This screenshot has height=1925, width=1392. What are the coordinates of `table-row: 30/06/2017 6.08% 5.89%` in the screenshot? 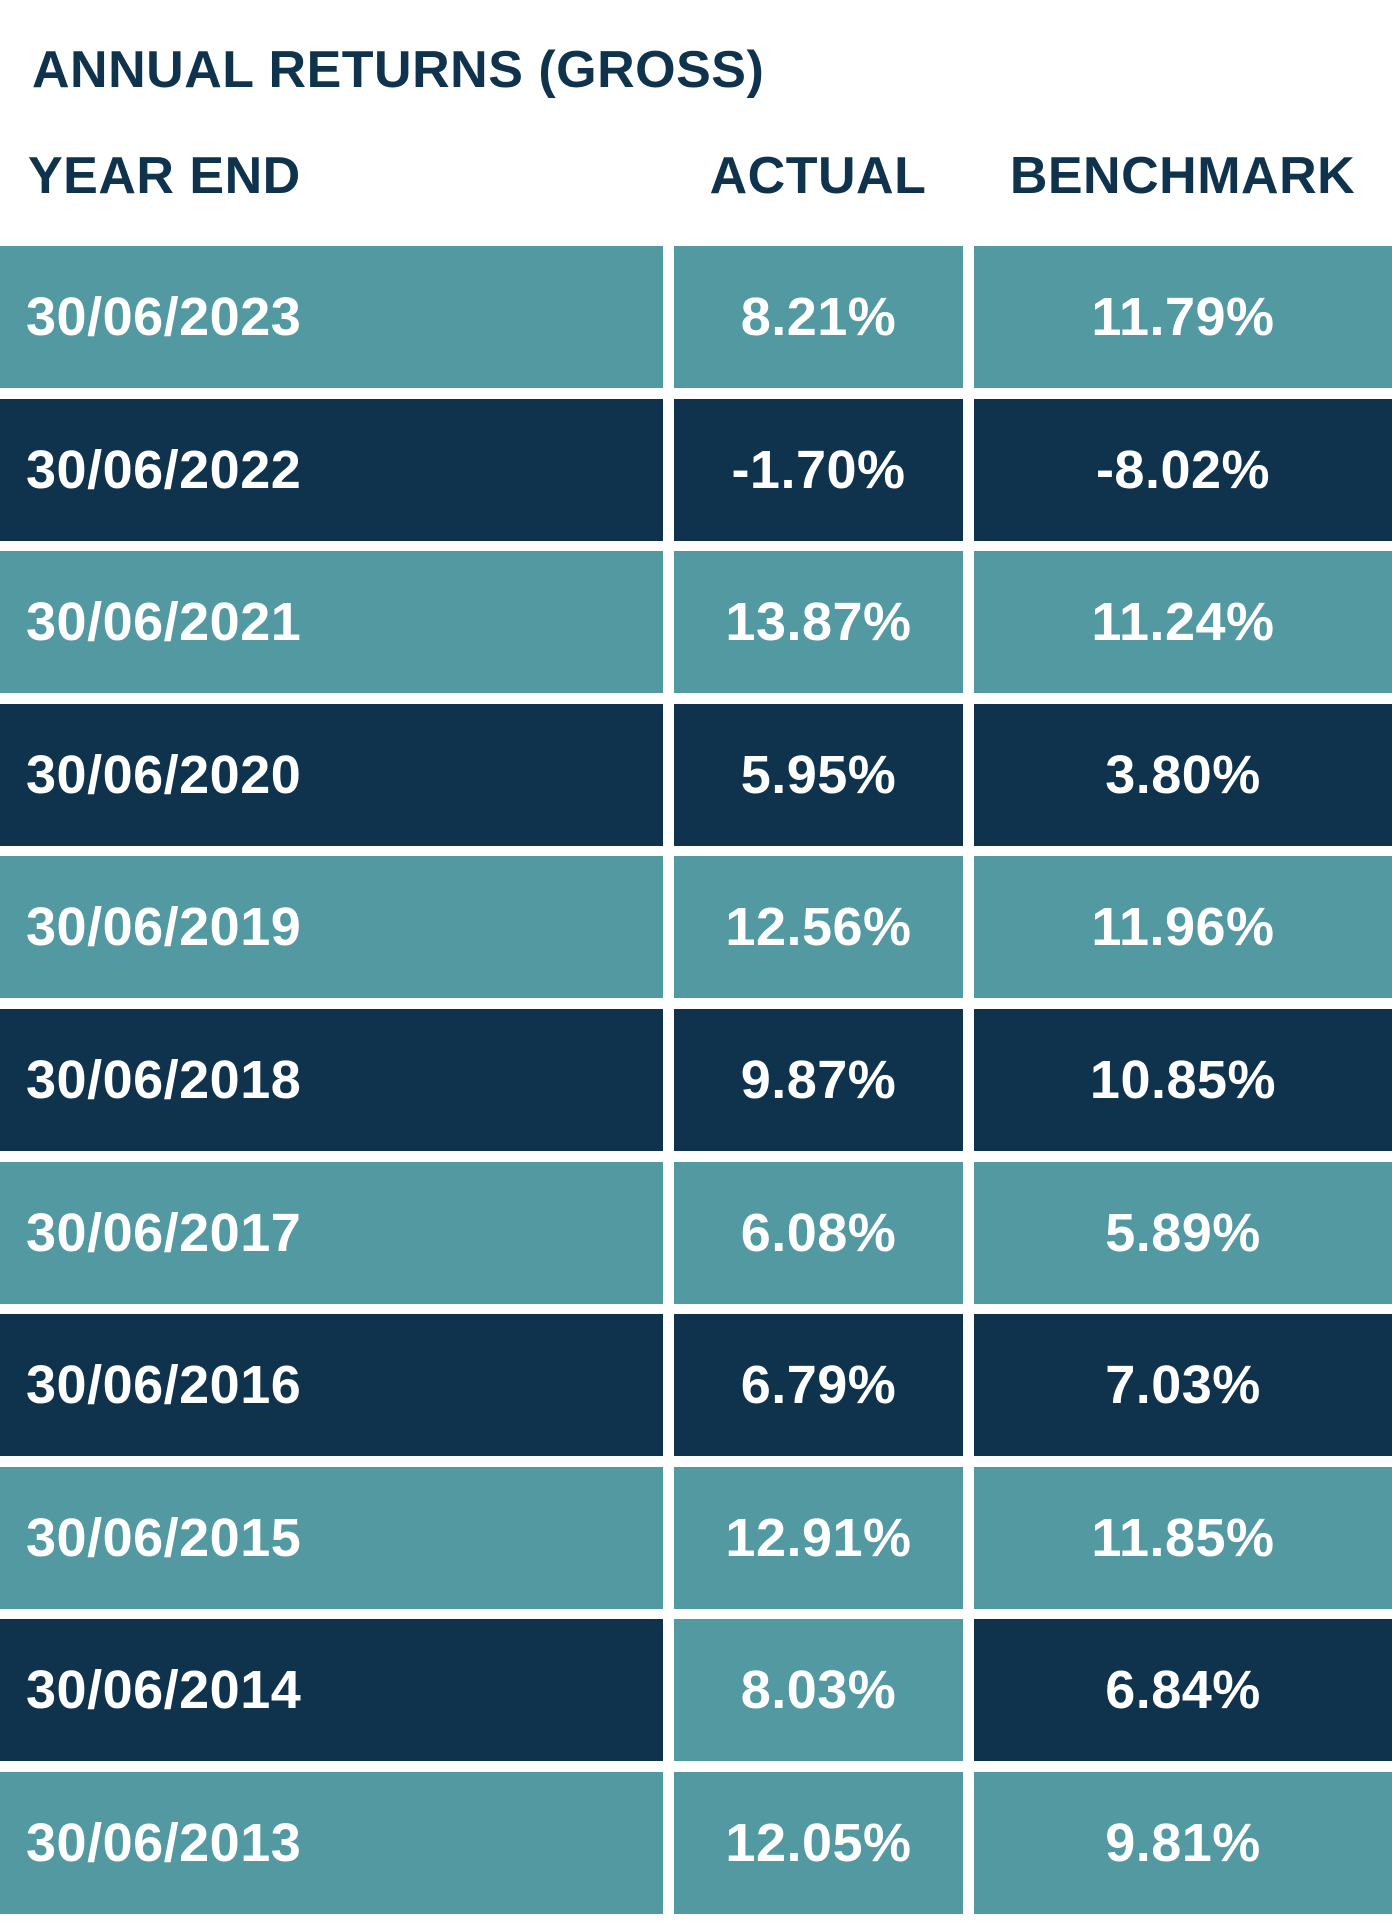 It's located at (696, 1238).